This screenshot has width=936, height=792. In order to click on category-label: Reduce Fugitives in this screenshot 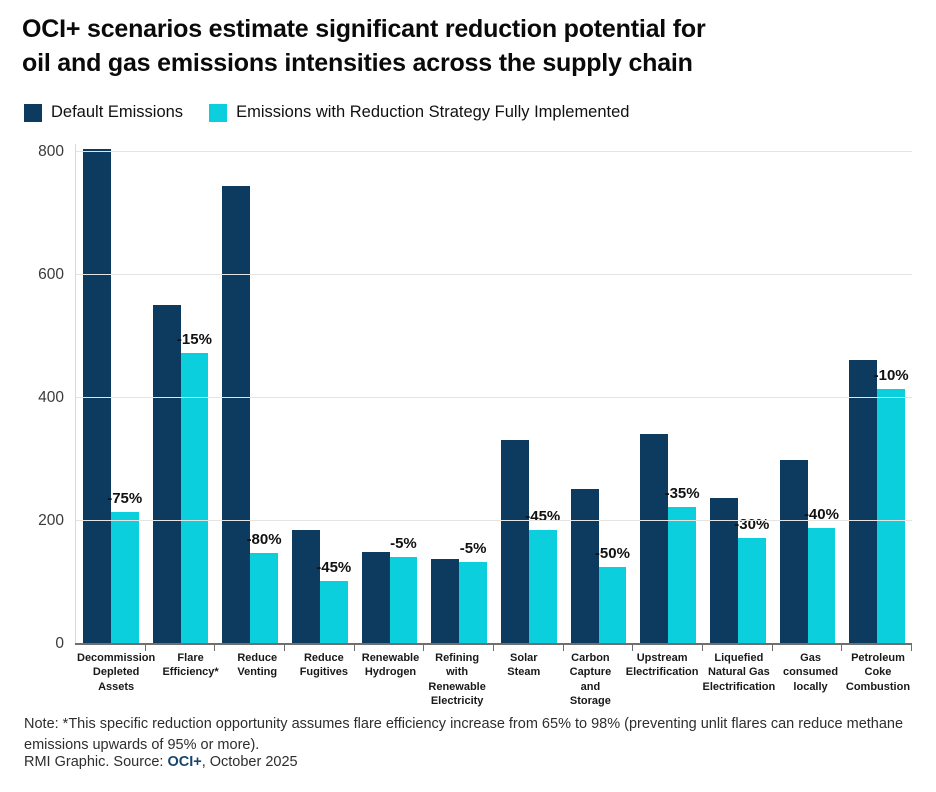, I will do `click(323, 665)`.